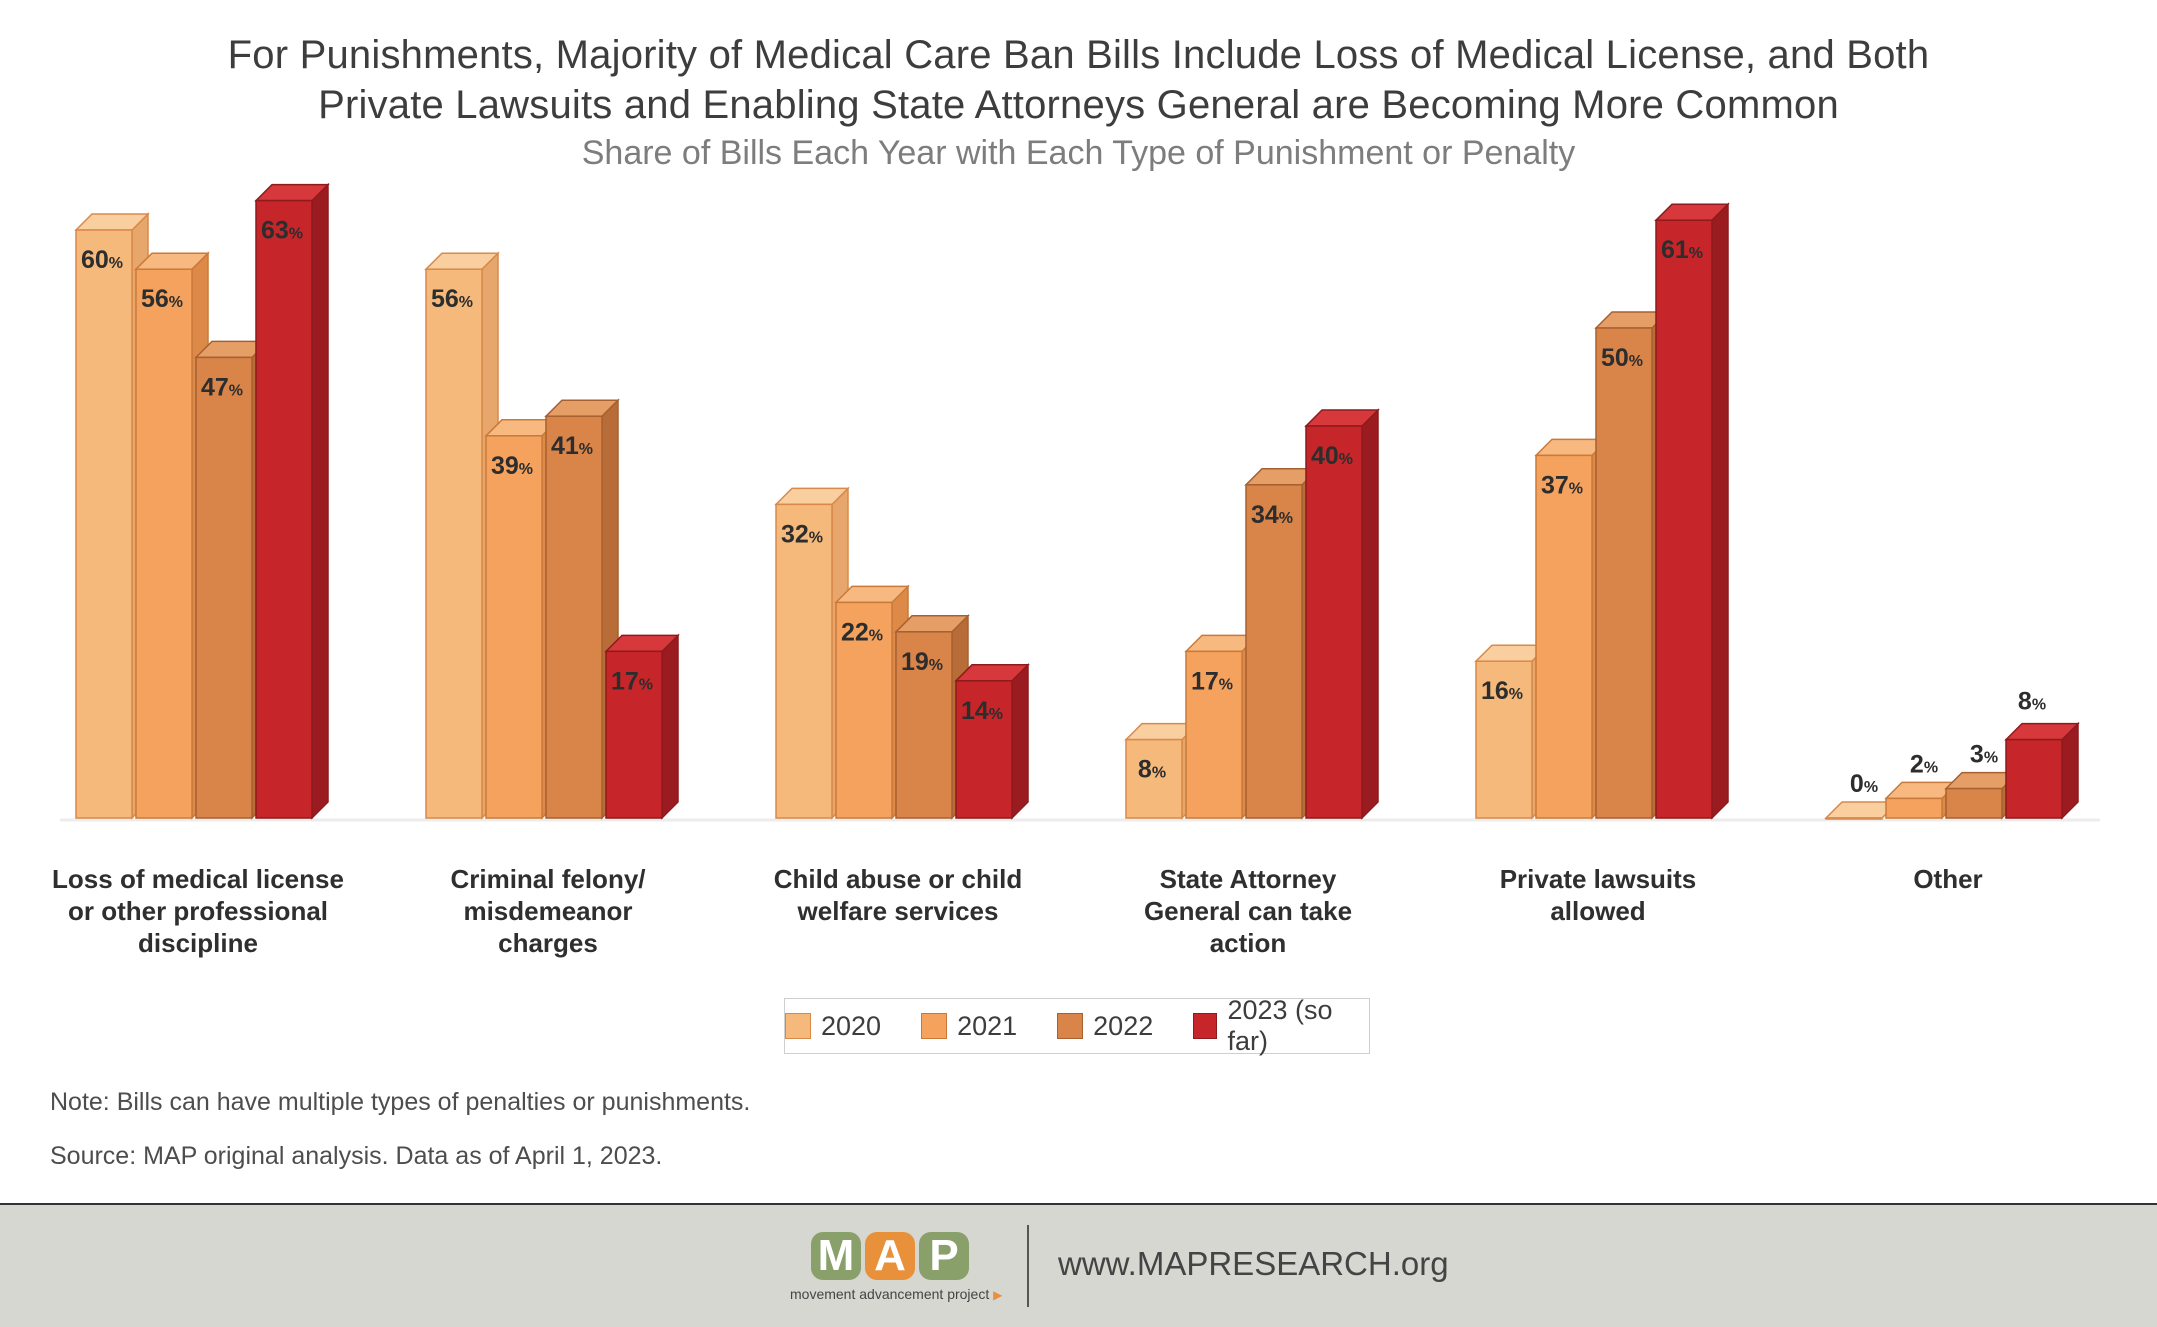 The height and width of the screenshot is (1327, 2157). I want to click on category-label-line: Loss of medical license, so click(198, 879).